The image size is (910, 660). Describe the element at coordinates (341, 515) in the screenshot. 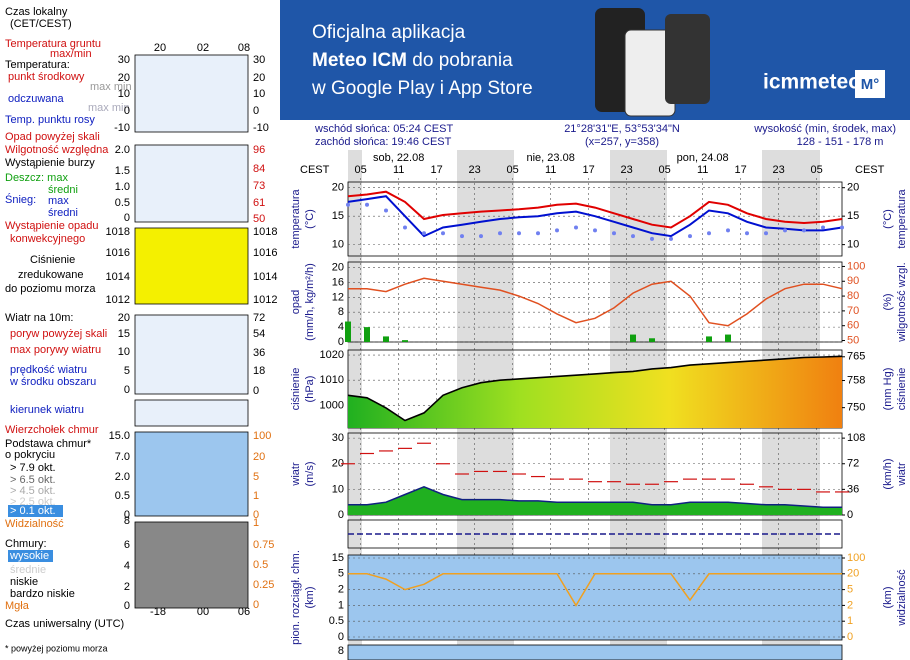

I see `y-tick-label: 0` at that location.